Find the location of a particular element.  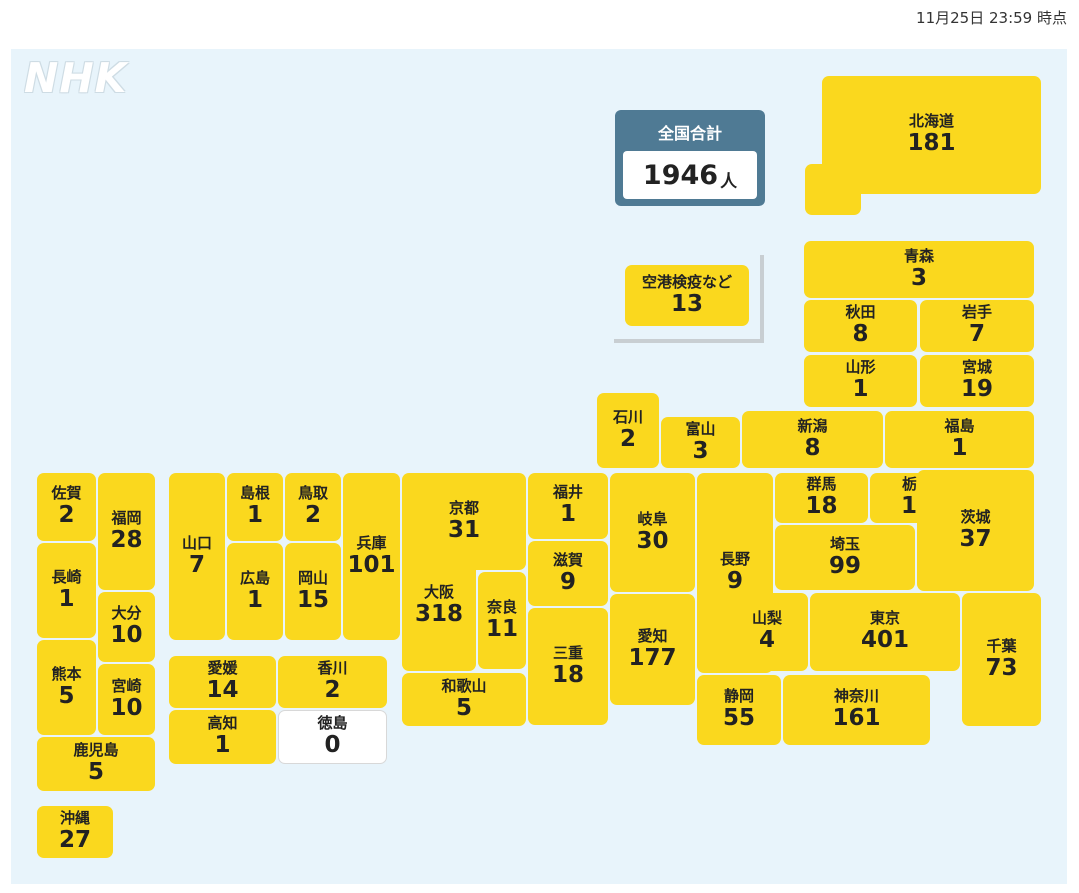

prefecture-22: 鳥取 2 is located at coordinates (313, 507).